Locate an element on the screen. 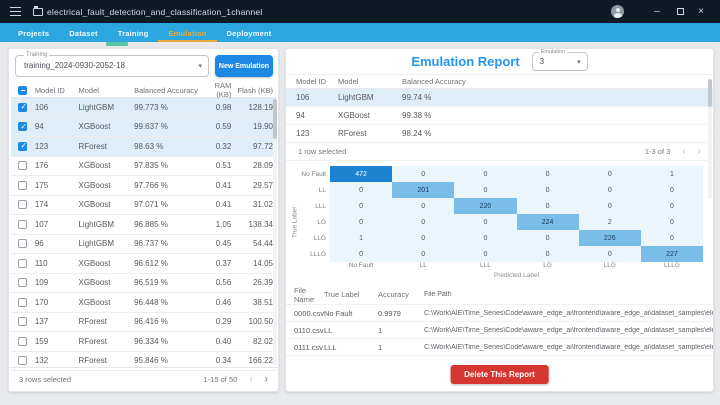  y-axis-label: True Label is located at coordinates (295, 223).